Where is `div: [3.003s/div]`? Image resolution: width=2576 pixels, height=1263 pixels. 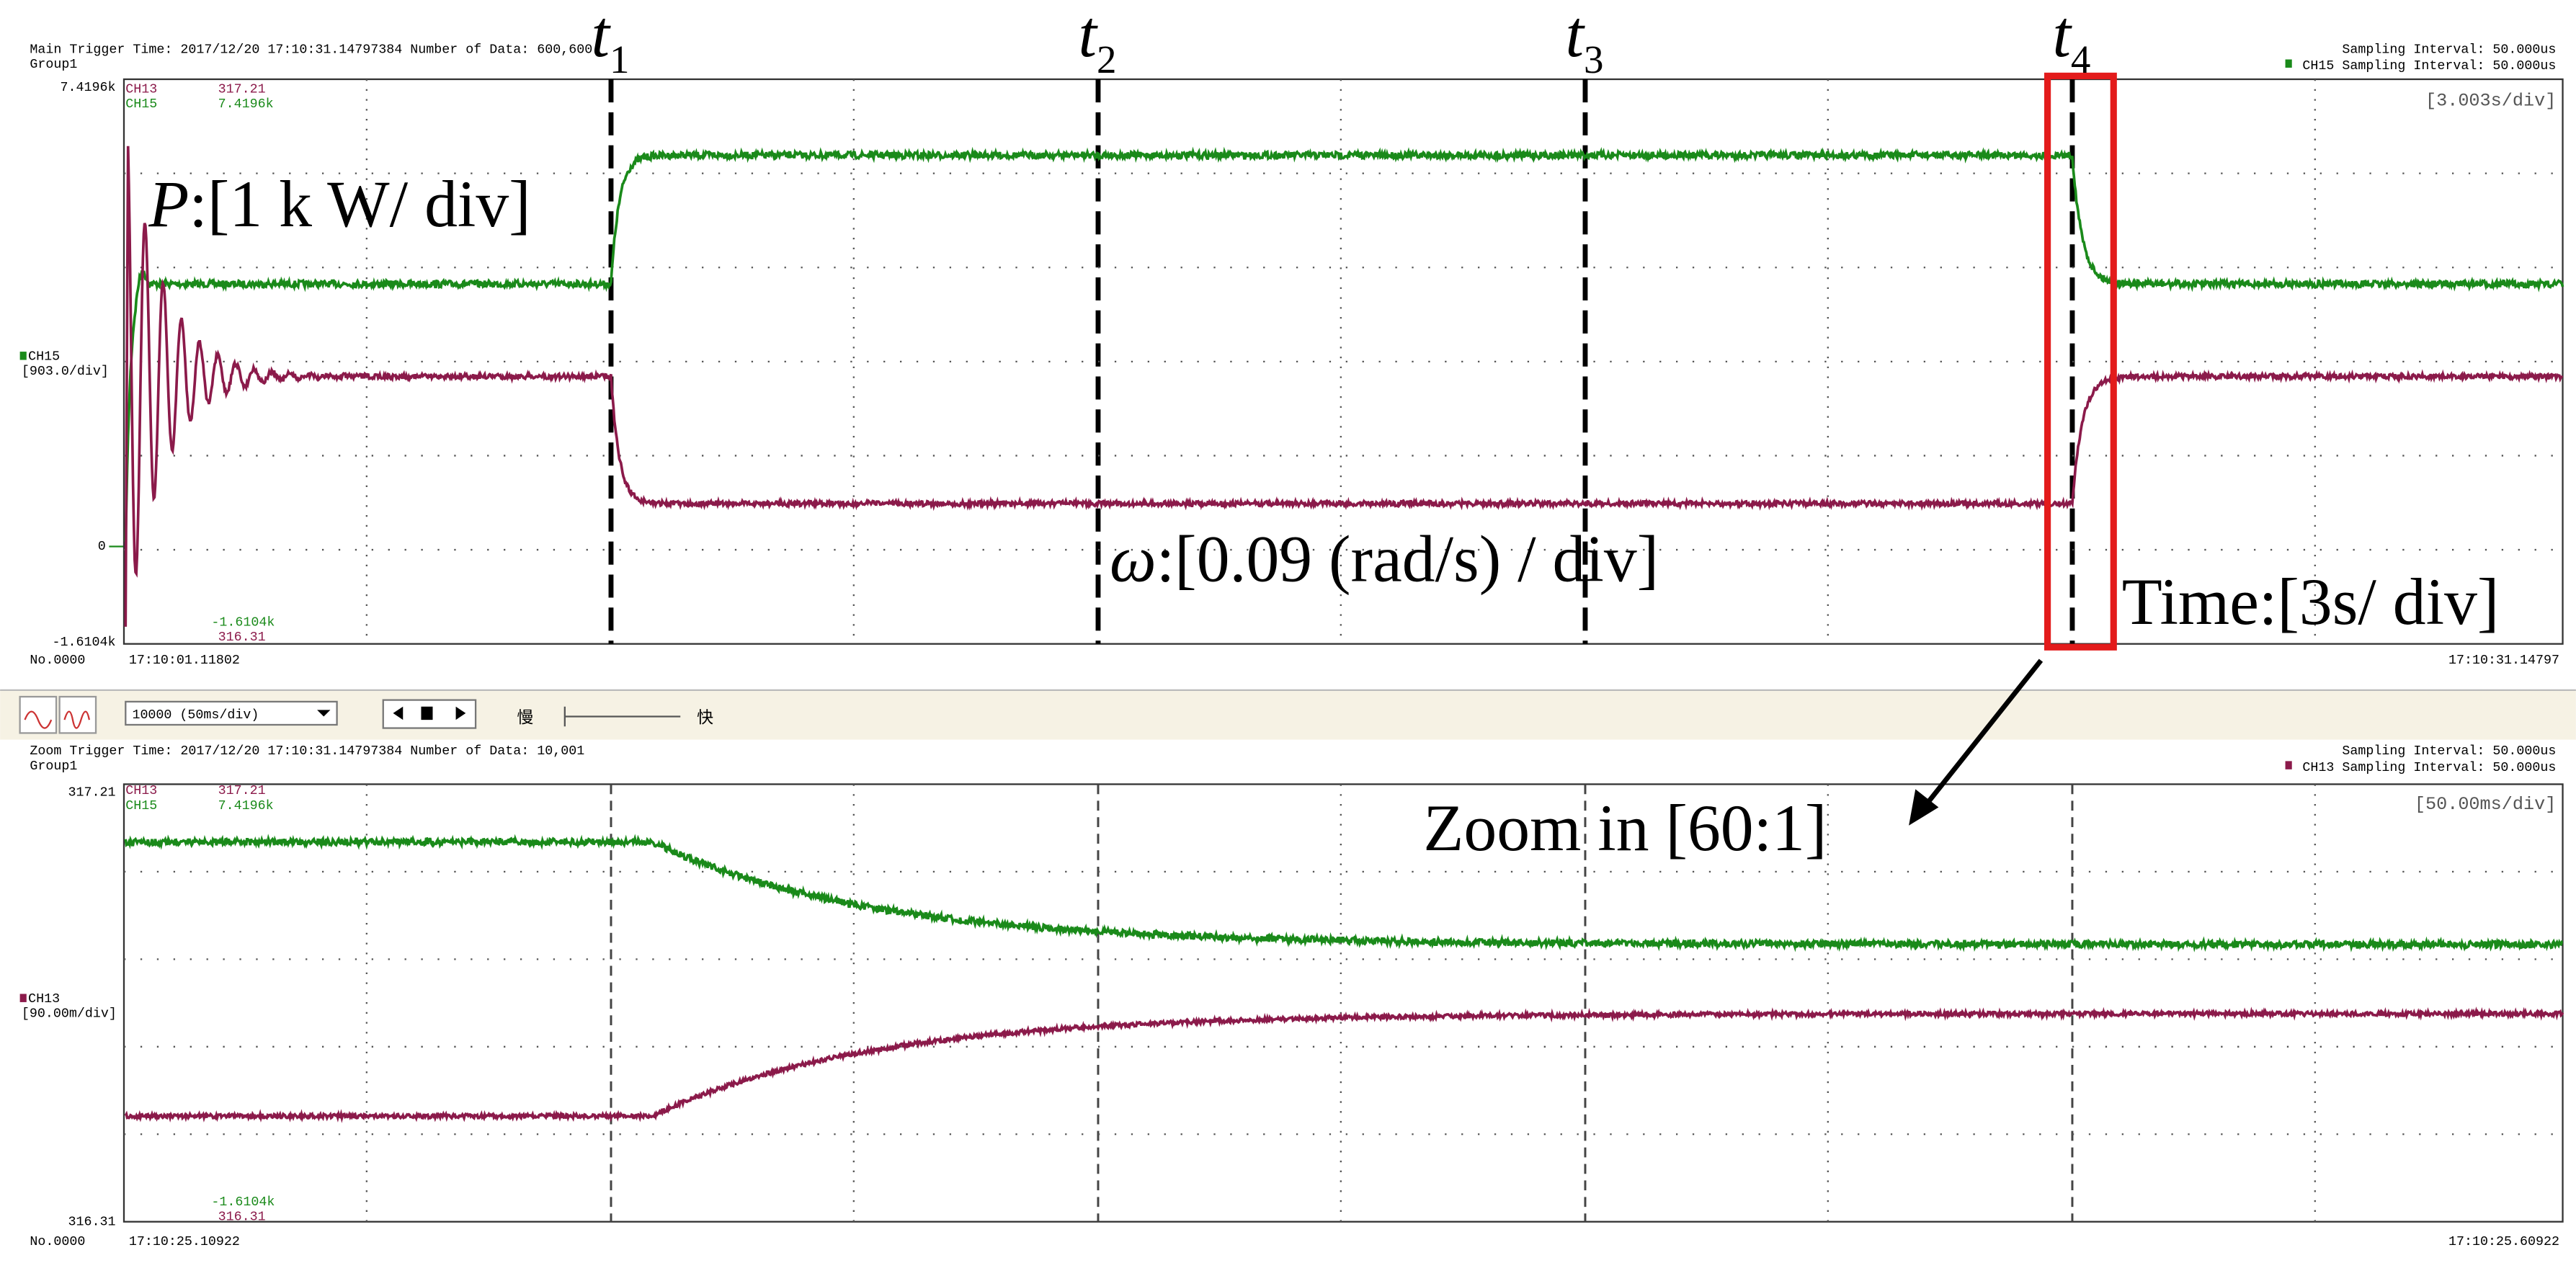 div: [3.003s/div] is located at coordinates (2490, 102).